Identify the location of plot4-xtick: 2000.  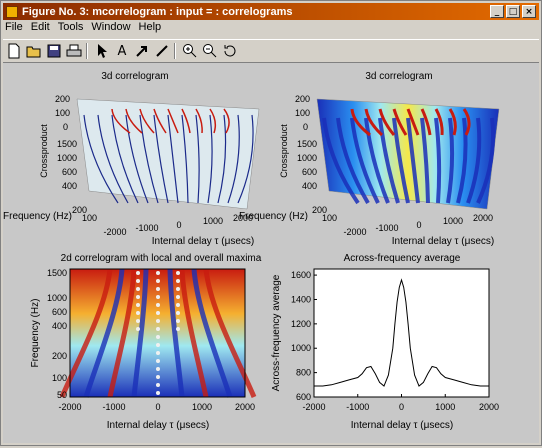
(489, 407).